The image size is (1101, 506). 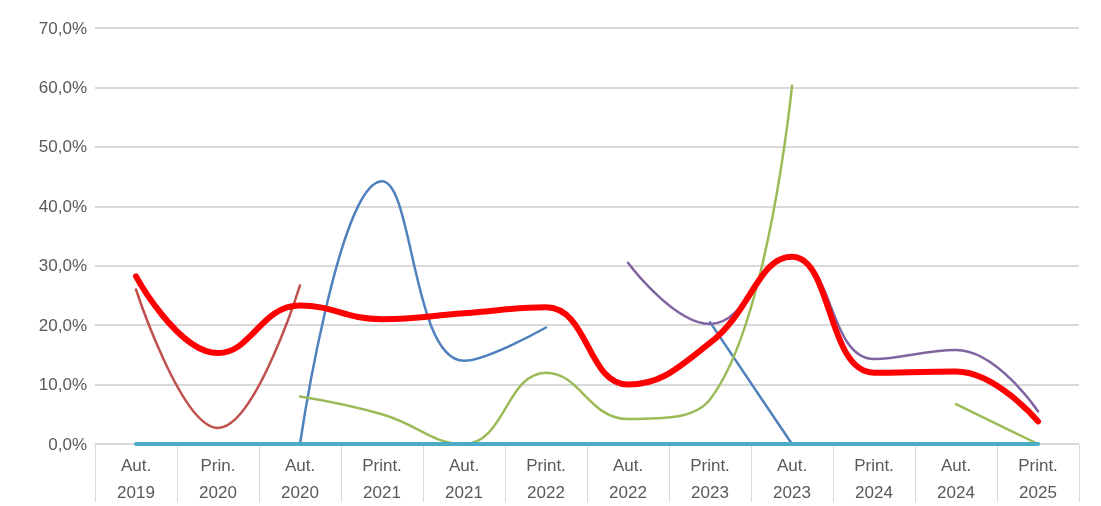 I want to click on x-tick-label: Aut. 2019, so click(x=136, y=479).